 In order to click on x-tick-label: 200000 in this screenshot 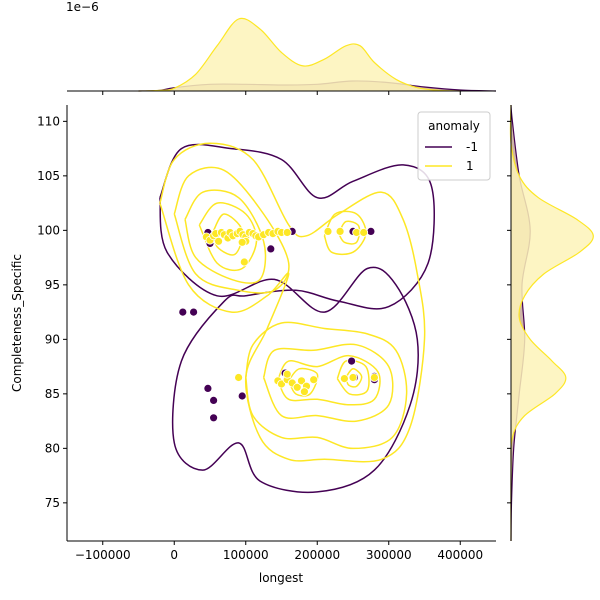, I will do `click(317, 555)`.